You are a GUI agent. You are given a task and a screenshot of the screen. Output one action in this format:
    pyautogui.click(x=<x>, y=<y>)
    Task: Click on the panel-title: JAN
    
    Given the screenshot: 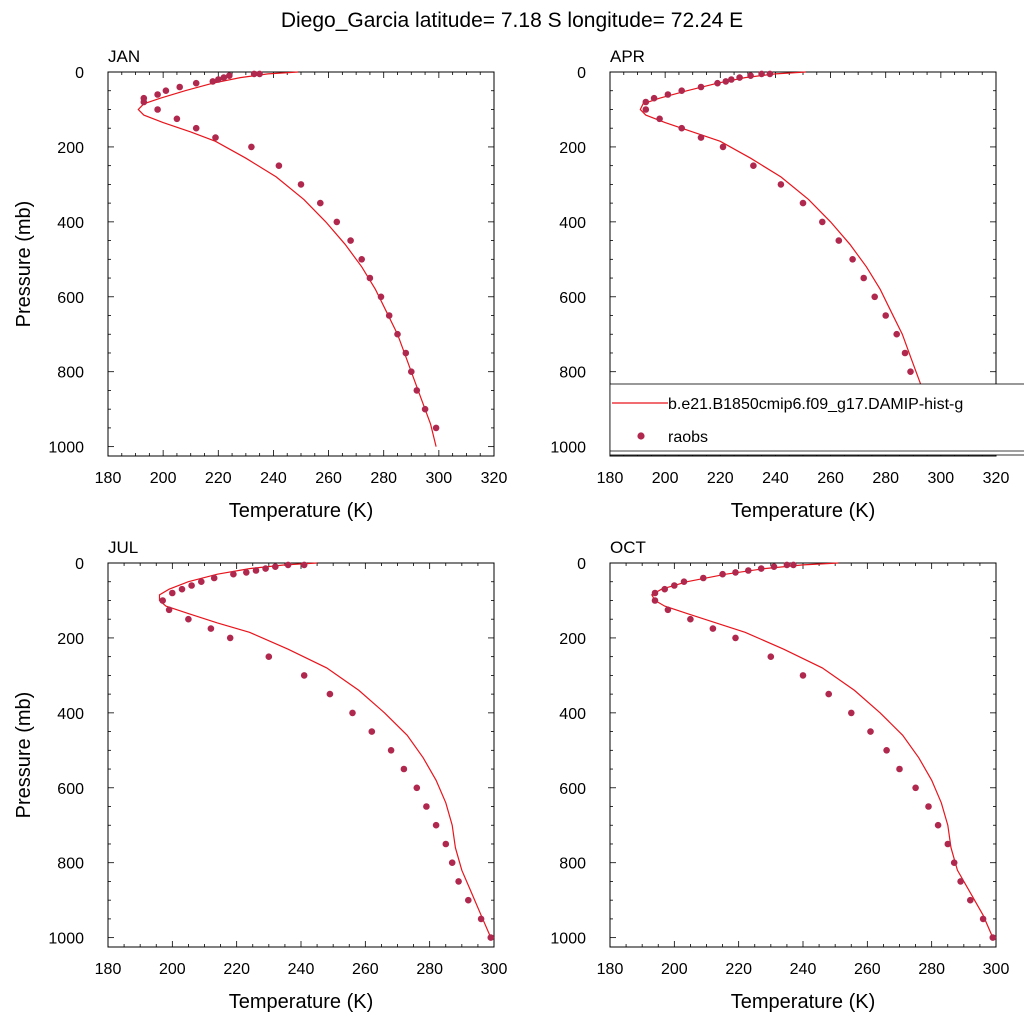 What is the action you would take?
    pyautogui.click(x=124, y=56)
    